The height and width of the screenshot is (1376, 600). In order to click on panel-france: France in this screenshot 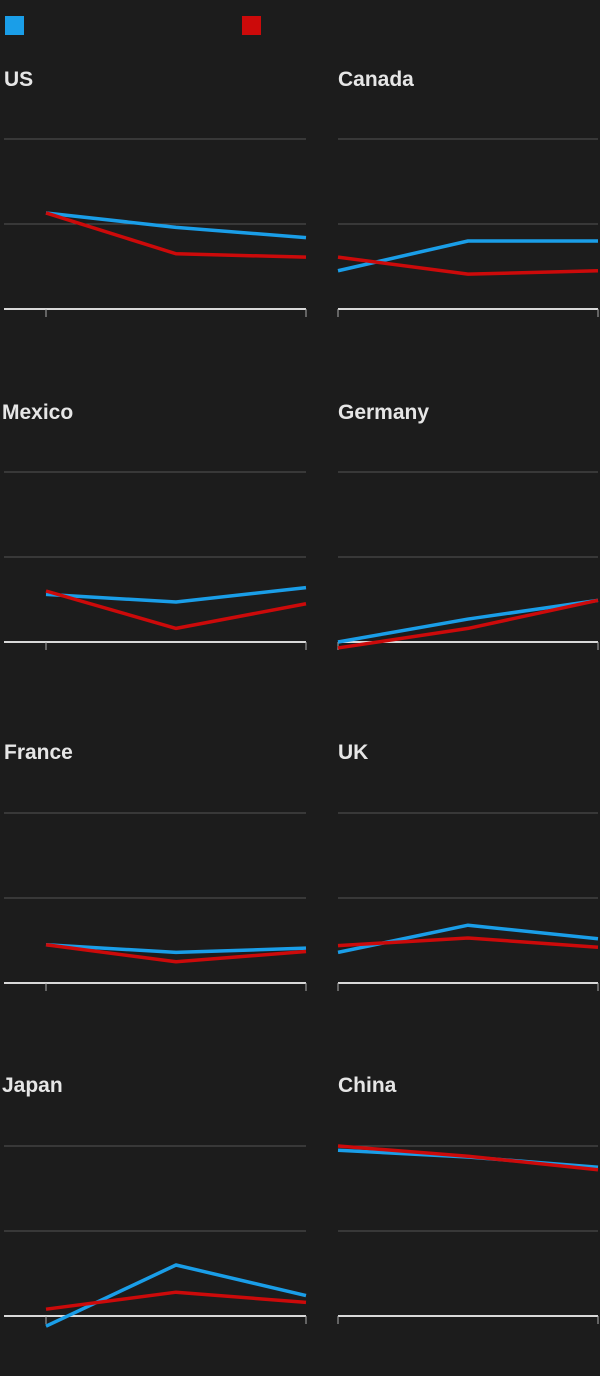, I will do `click(155, 866)`.